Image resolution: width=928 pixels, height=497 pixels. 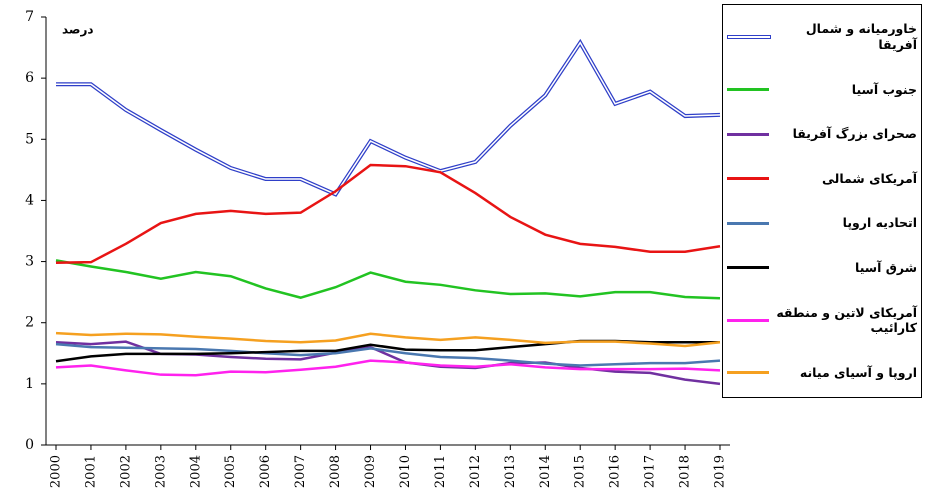 I want to click on legend-entry: اروپا و آسیای میانه, so click(x=822, y=373).